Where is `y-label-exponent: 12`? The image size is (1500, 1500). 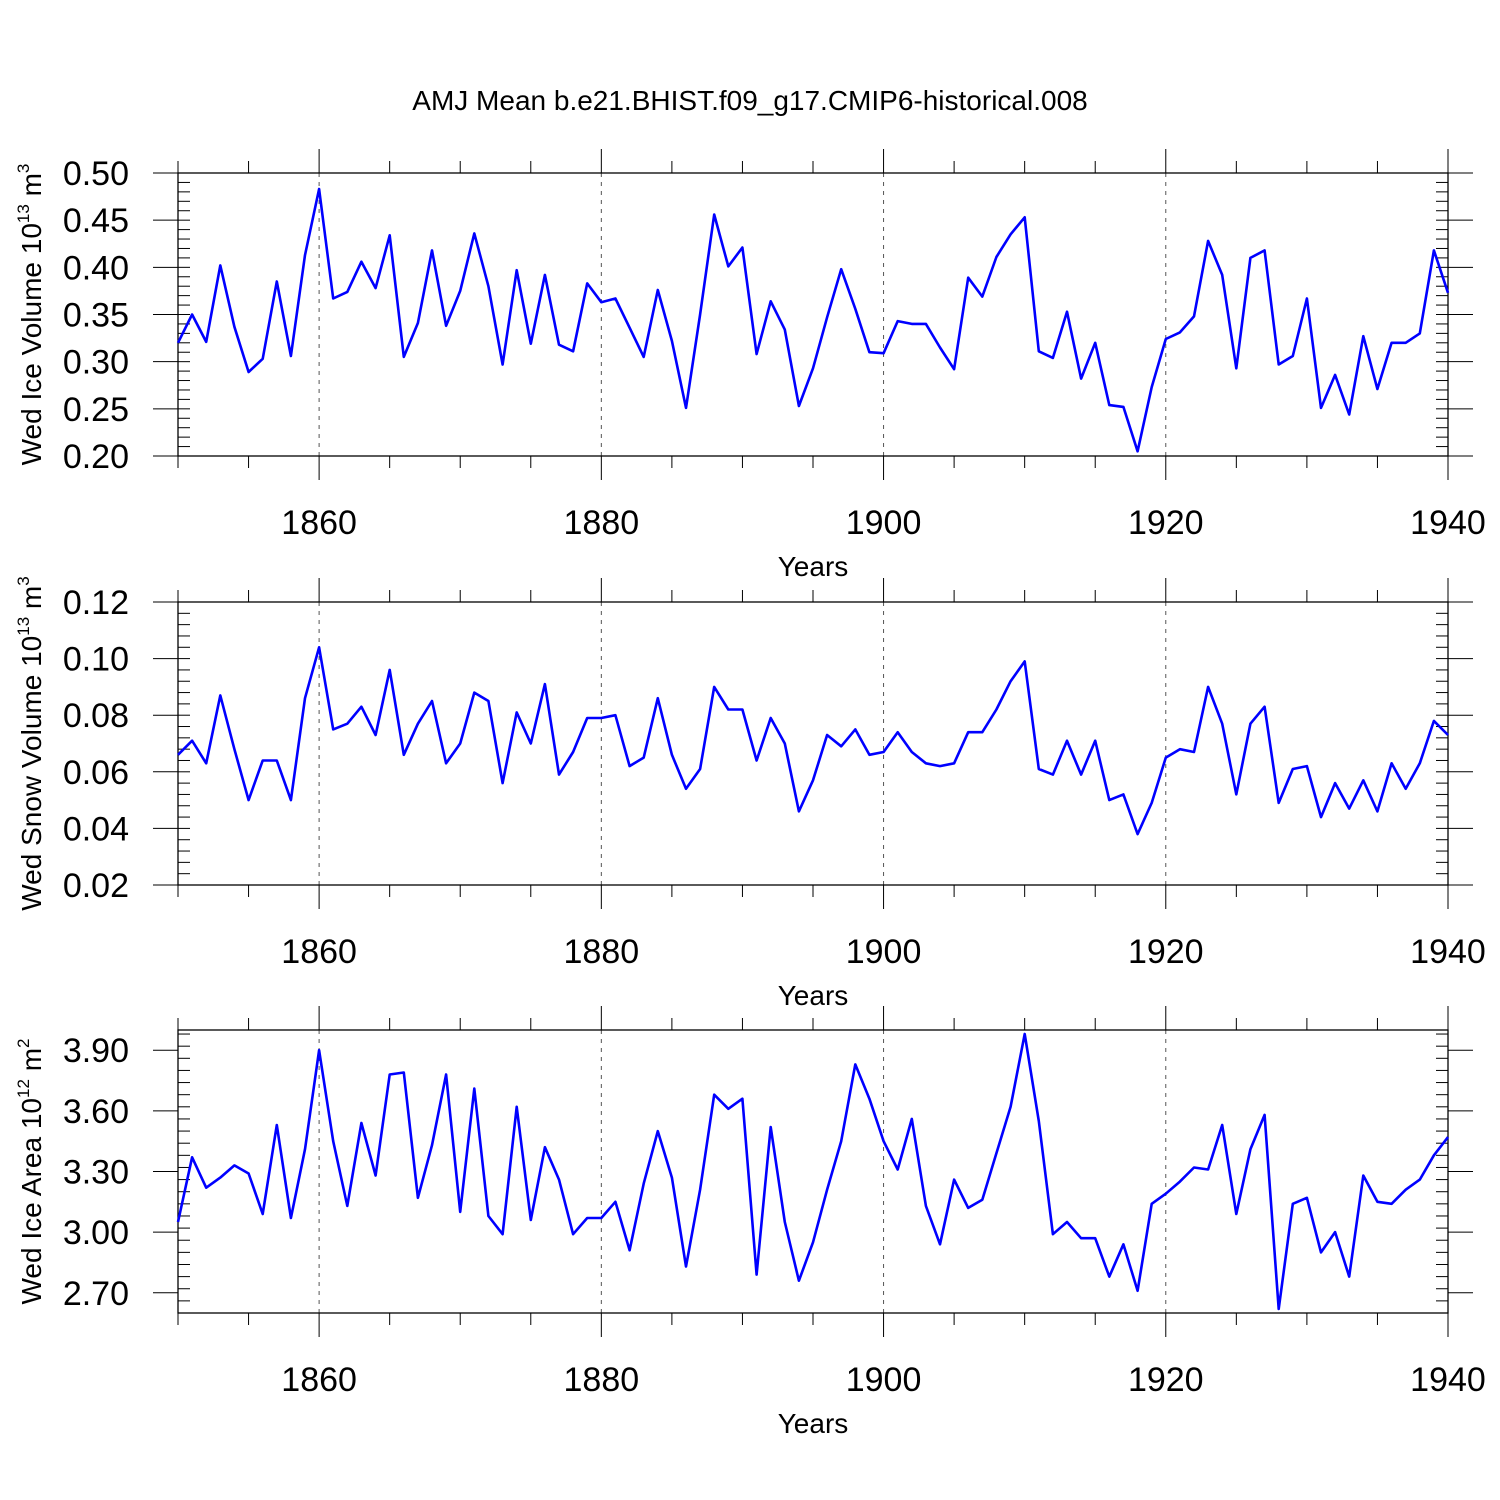
y-label-exponent: 12 is located at coordinates (23, 1088).